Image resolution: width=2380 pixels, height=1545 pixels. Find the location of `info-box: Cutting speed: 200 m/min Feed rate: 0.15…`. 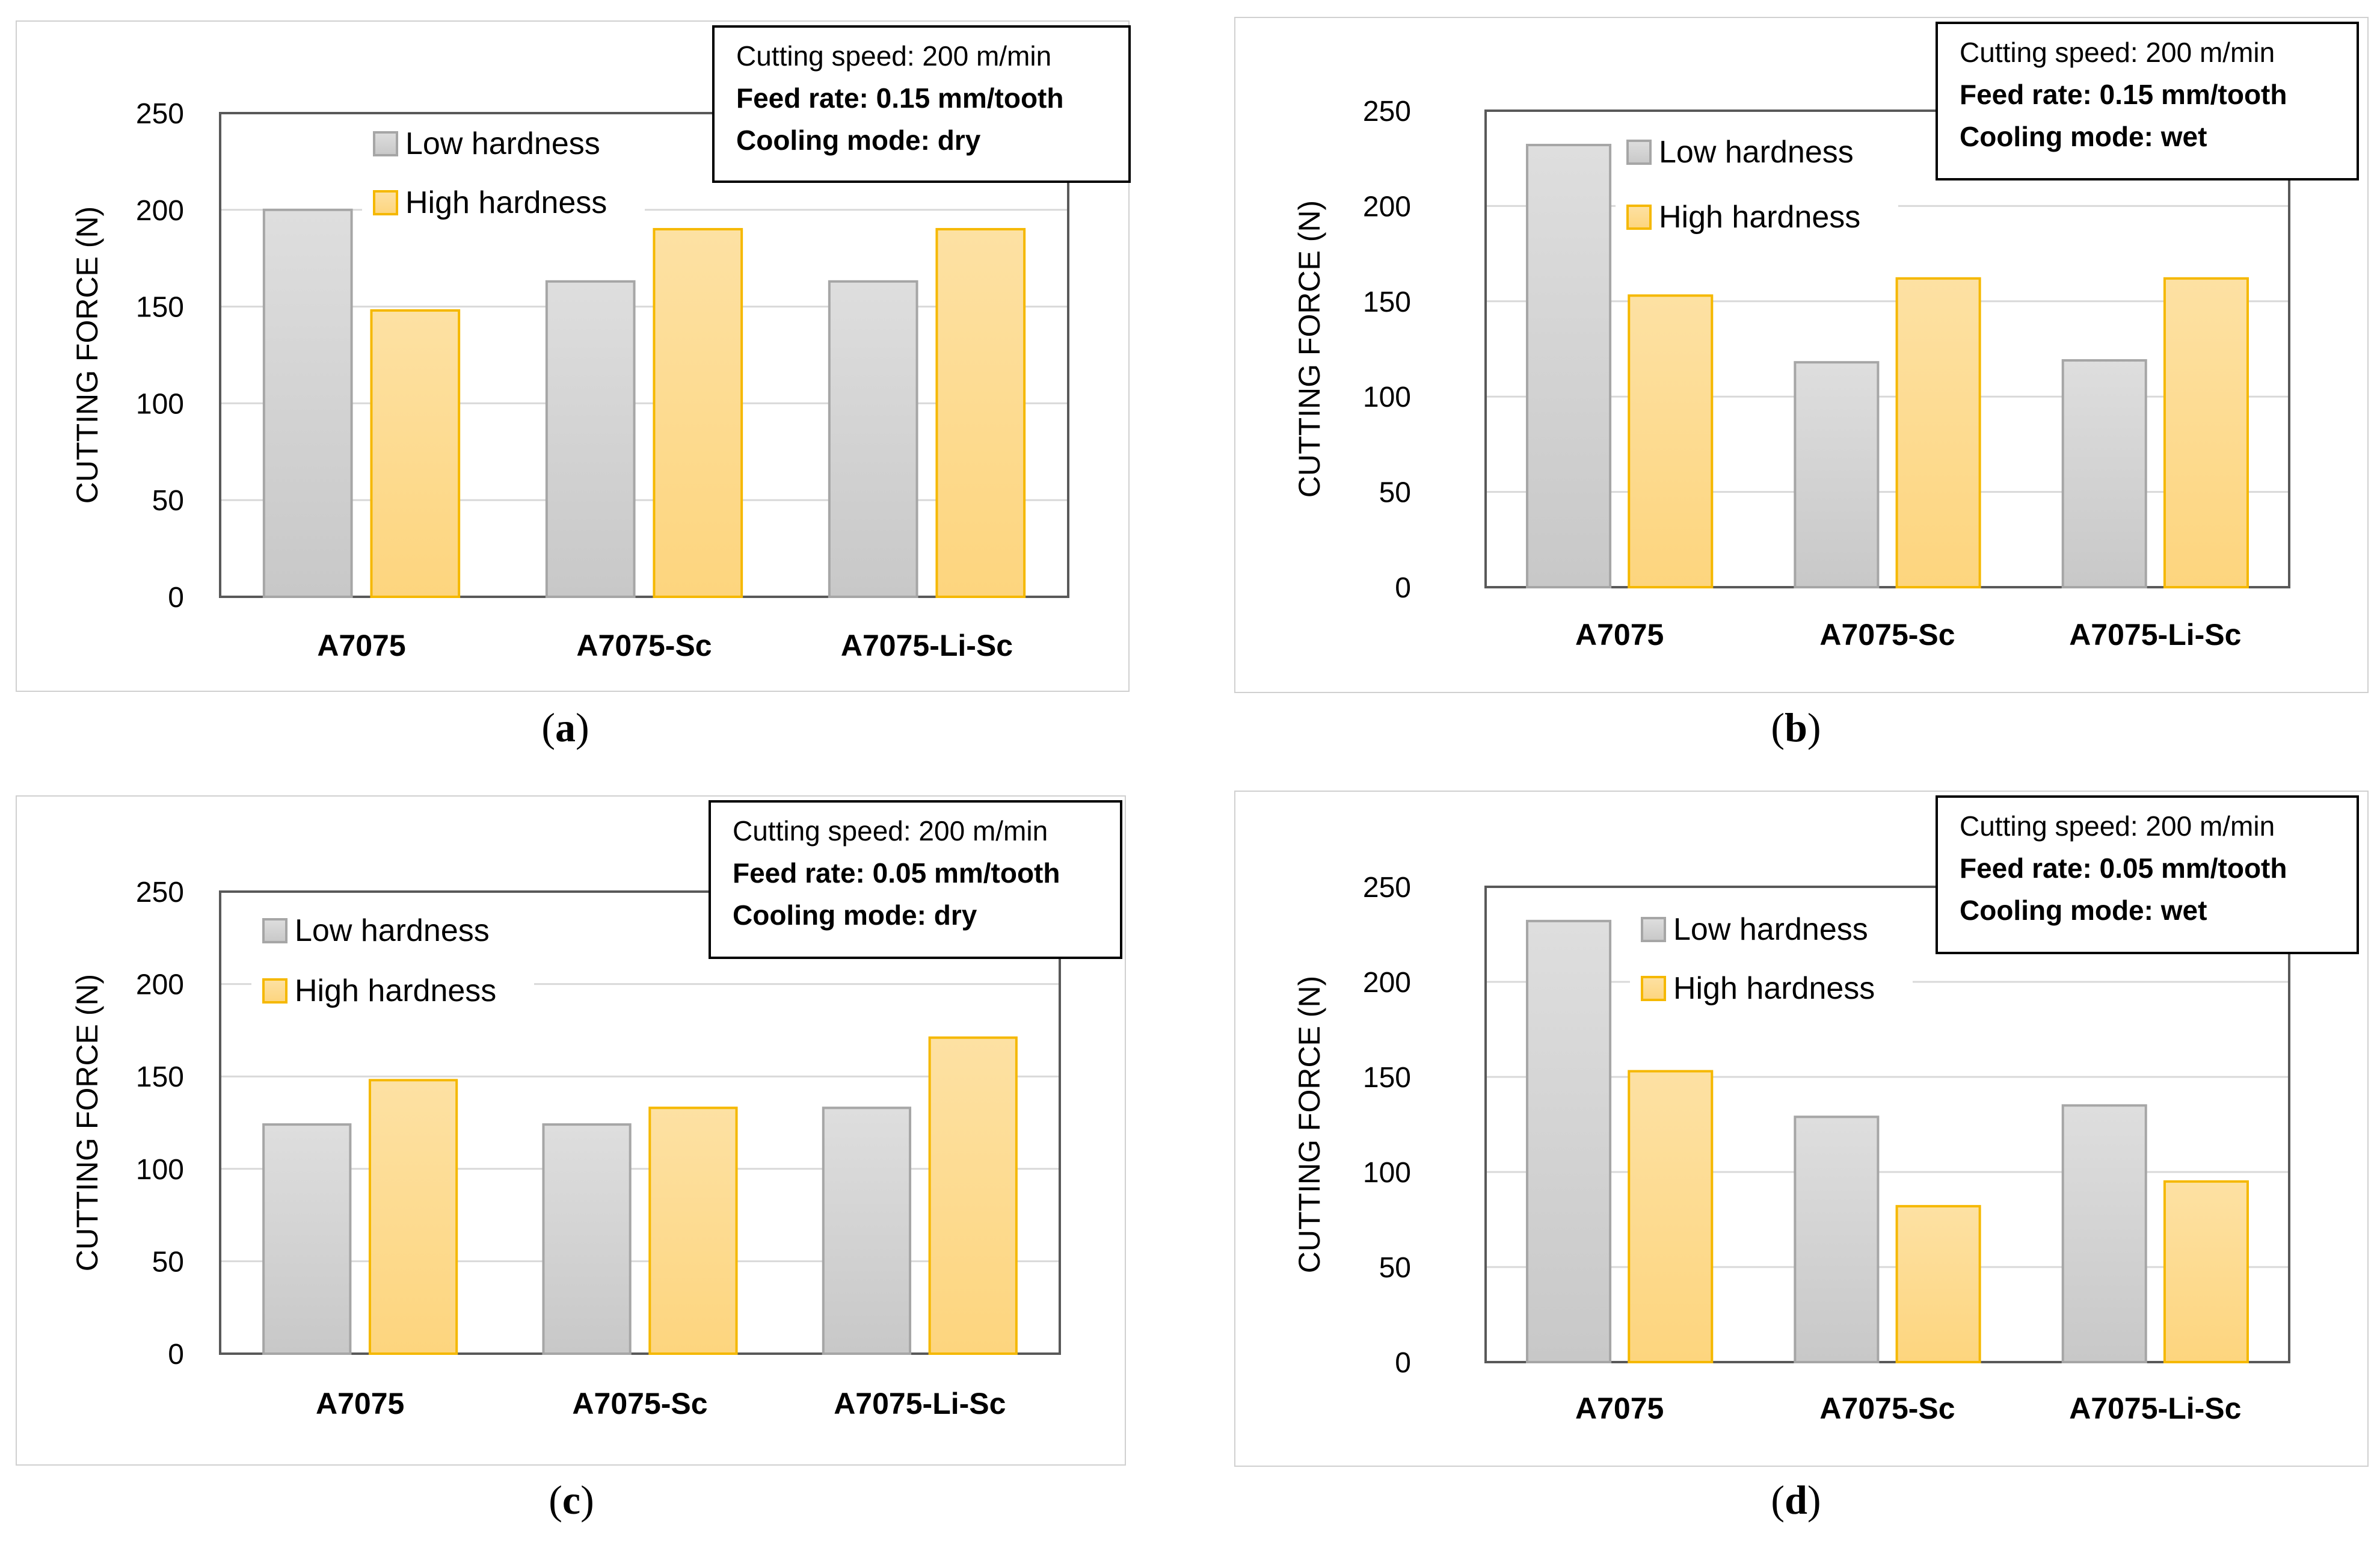

info-box: Cutting speed: 200 m/min Feed rate: 0.15… is located at coordinates (921, 104).